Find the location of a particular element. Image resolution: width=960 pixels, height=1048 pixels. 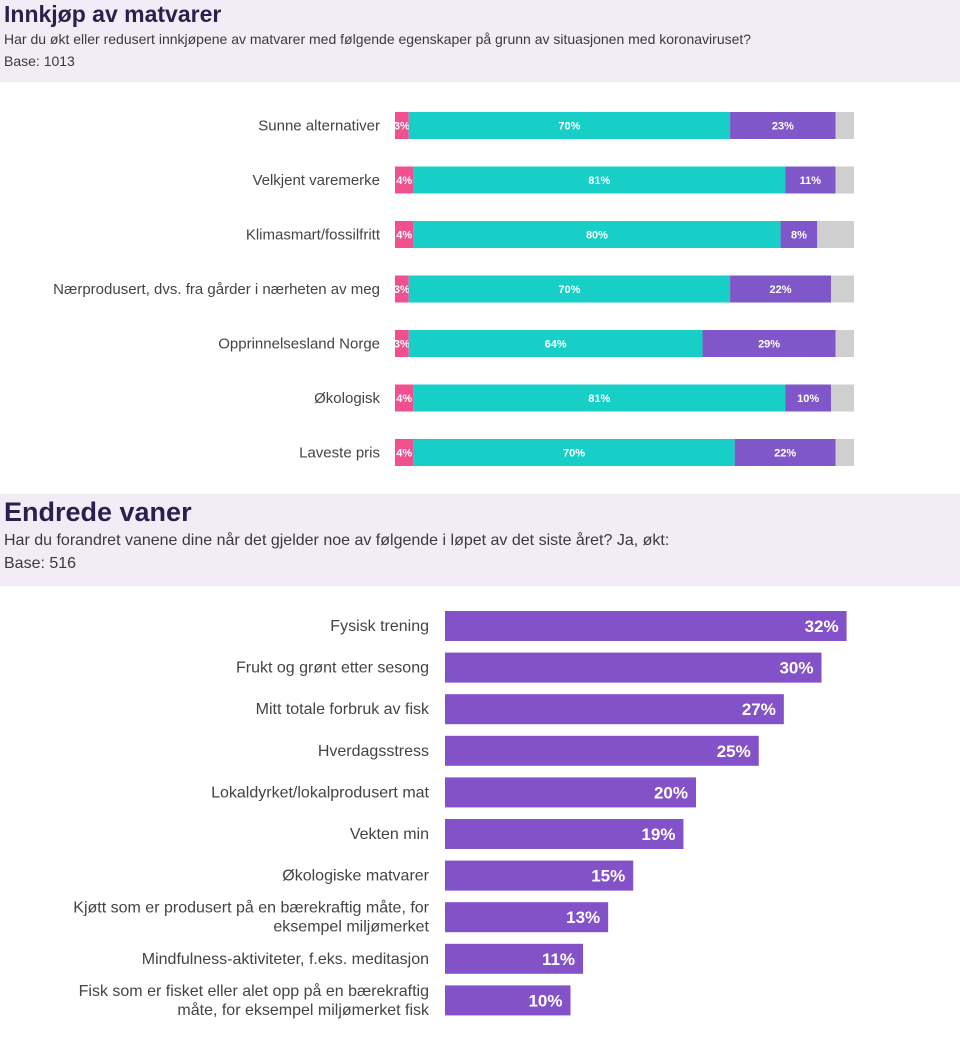

value-label: 80% is located at coordinates (597, 236).